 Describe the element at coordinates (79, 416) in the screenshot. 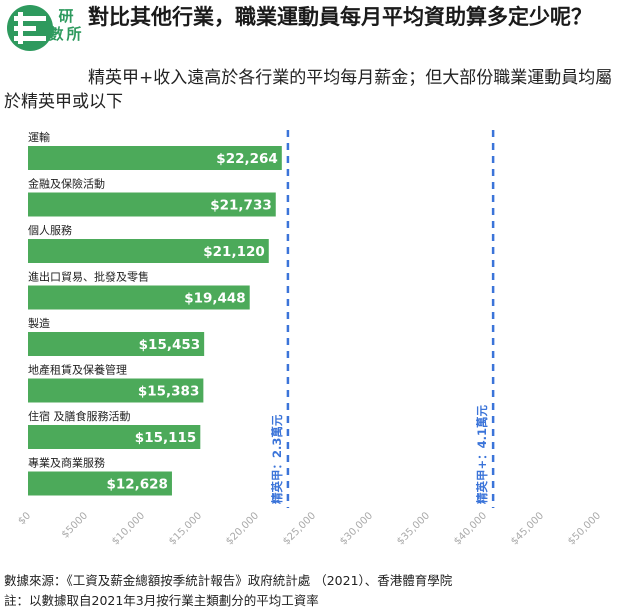

I see `category-label: 住宿 及膳食服務活動` at that location.